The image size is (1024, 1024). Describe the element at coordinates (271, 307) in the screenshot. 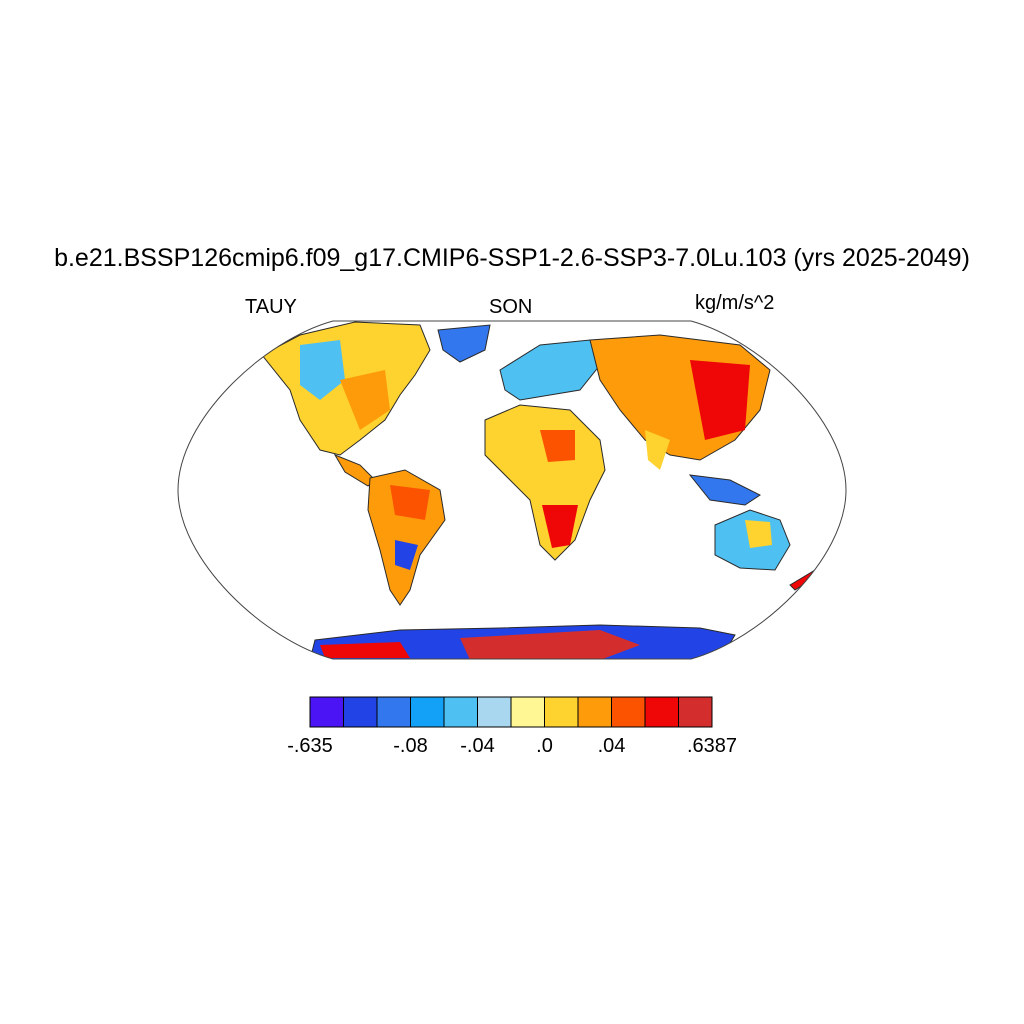

I see `variable-label: TAUY` at that location.